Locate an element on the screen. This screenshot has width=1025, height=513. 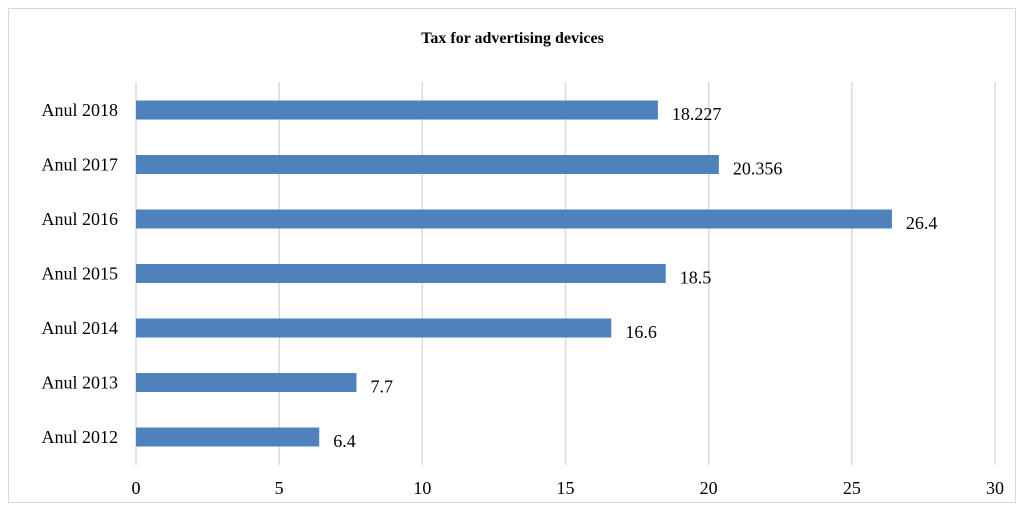
x-tick-label: 10 is located at coordinates (422, 488).